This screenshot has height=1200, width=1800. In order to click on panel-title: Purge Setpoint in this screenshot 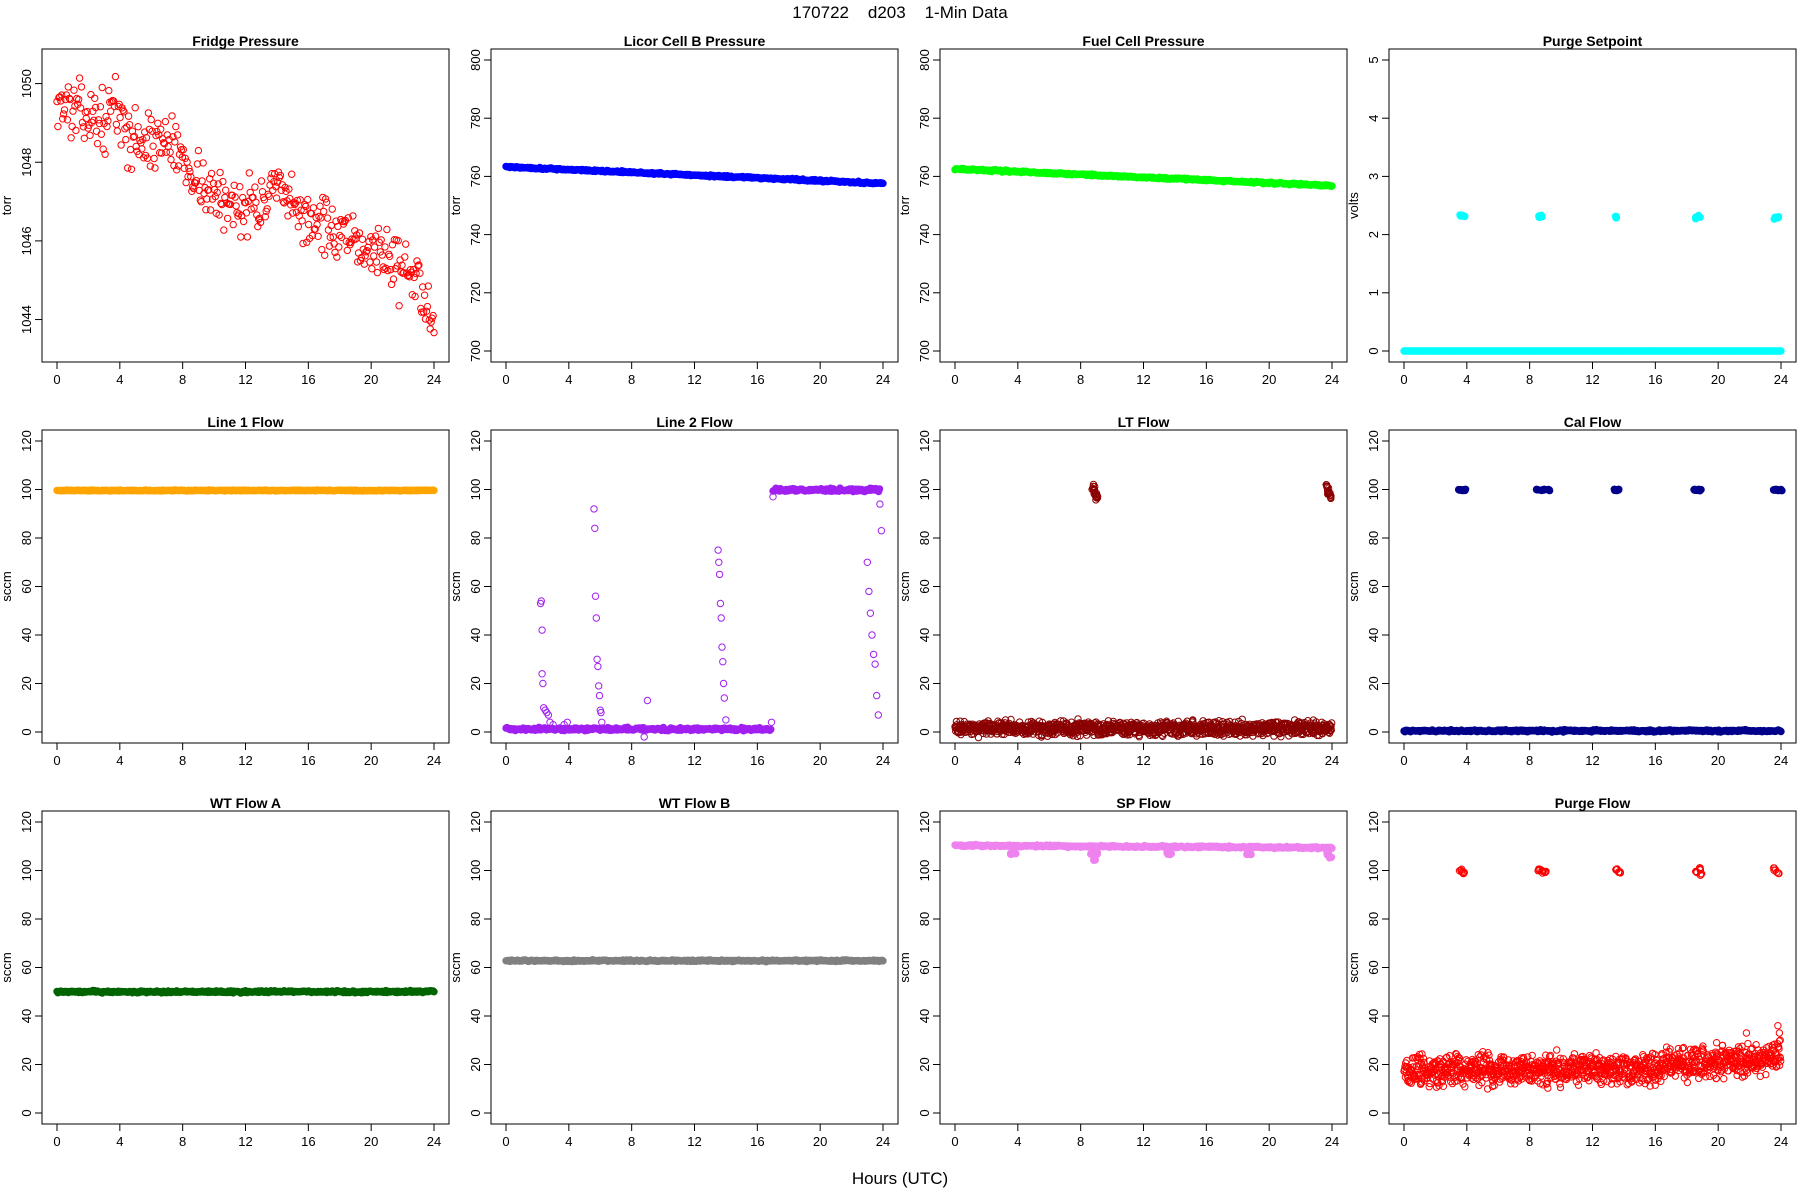, I will do `click(1593, 41)`.